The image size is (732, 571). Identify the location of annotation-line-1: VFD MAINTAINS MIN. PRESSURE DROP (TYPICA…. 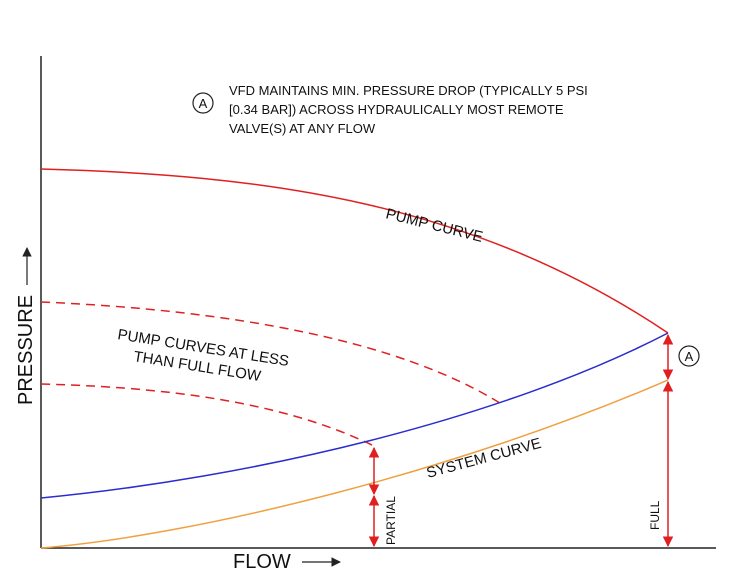
(408, 90).